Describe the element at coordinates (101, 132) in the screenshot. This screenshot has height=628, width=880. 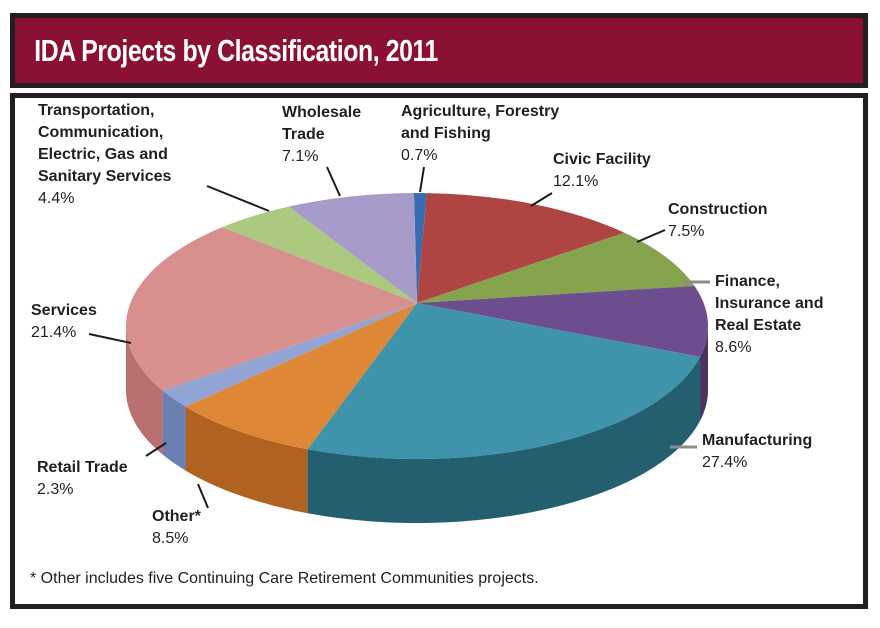
I see `callout-label-line: Communication,` at that location.